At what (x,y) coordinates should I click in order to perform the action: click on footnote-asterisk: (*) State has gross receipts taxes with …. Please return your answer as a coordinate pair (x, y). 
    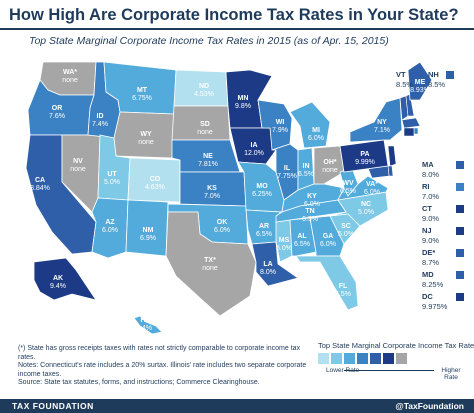
    Looking at the image, I should click on (159, 353).